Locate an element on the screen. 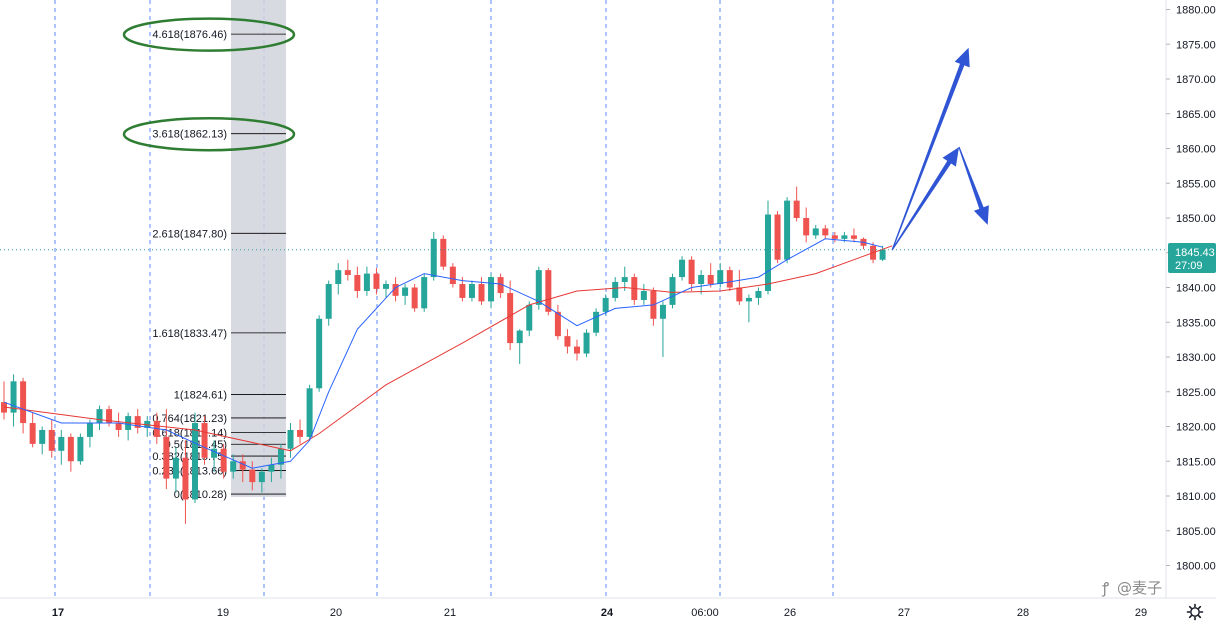 The image size is (1216, 628). price-tick-label: 1815.00 is located at coordinates (1196, 462).